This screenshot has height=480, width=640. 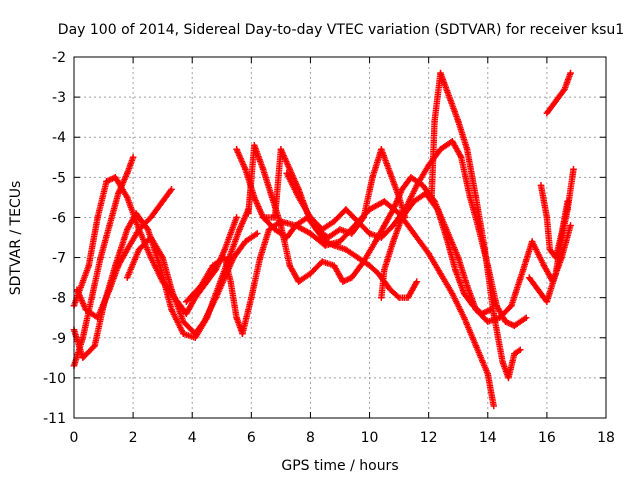 I want to click on x-tick-label: 6, so click(x=251, y=438).